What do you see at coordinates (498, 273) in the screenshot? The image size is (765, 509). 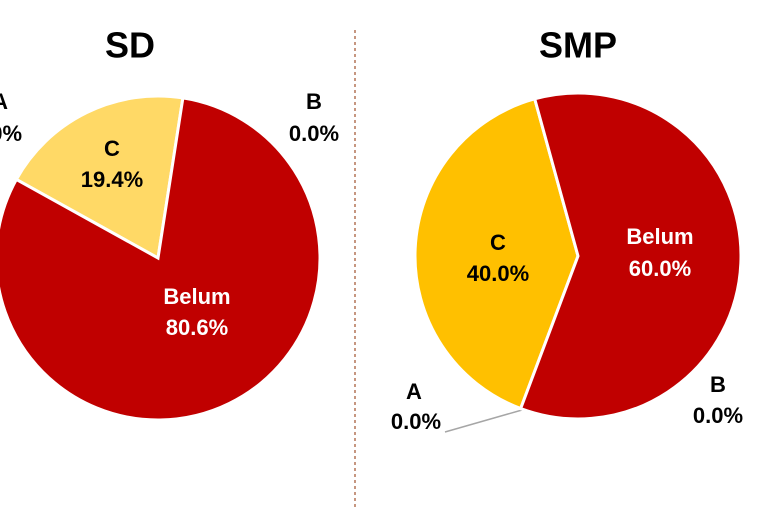 I see `slice-value: 40.0%` at bounding box center [498, 273].